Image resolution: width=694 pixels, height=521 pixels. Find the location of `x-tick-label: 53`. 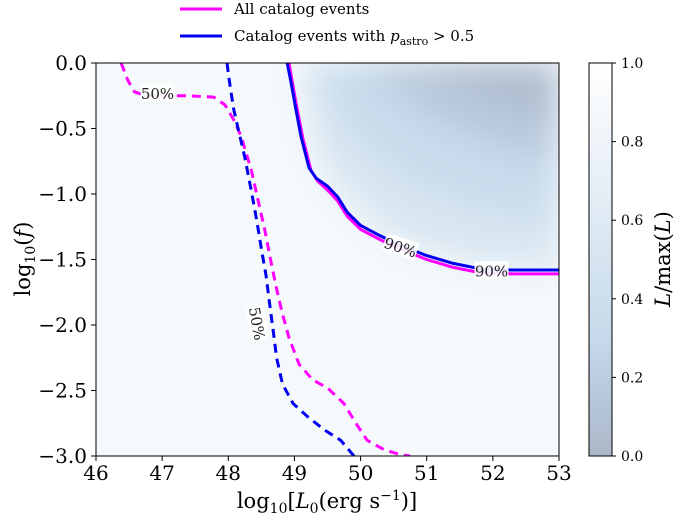

x-tick-label: 53 is located at coordinates (558, 473).